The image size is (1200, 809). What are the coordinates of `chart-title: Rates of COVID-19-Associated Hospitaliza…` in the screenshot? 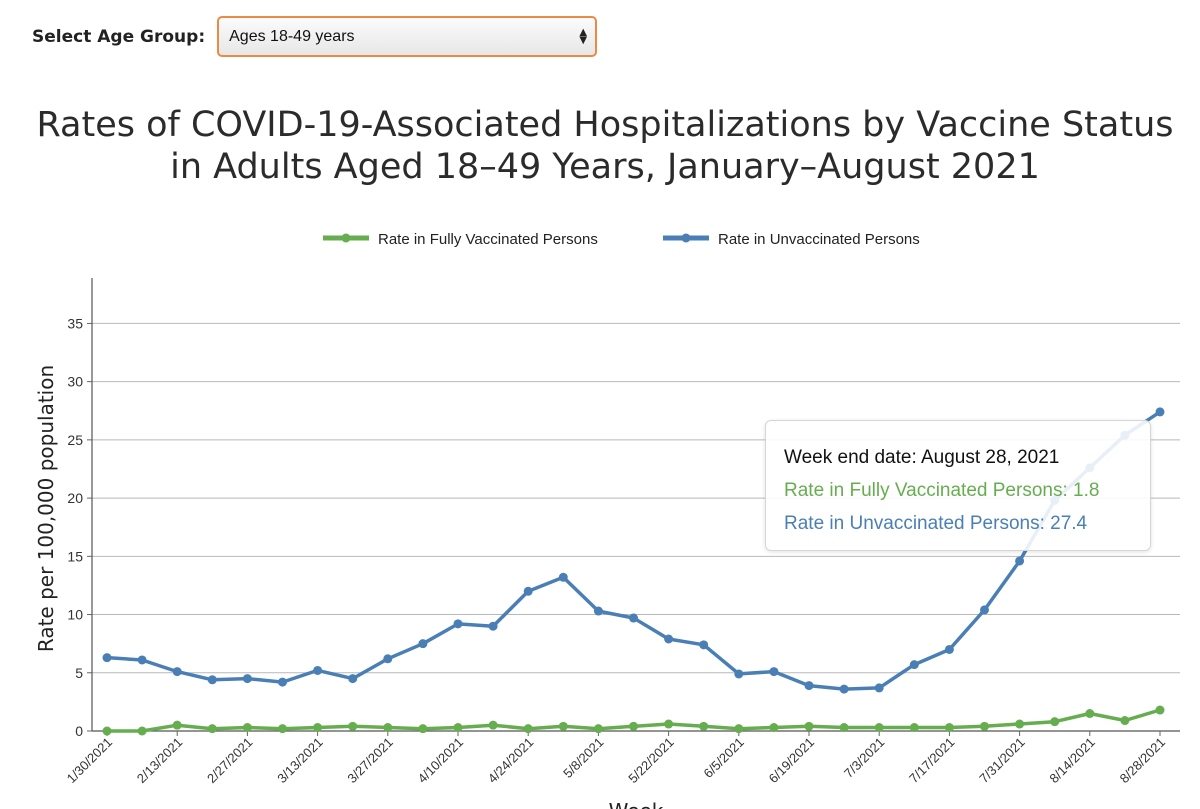 It's located at (600, 146).